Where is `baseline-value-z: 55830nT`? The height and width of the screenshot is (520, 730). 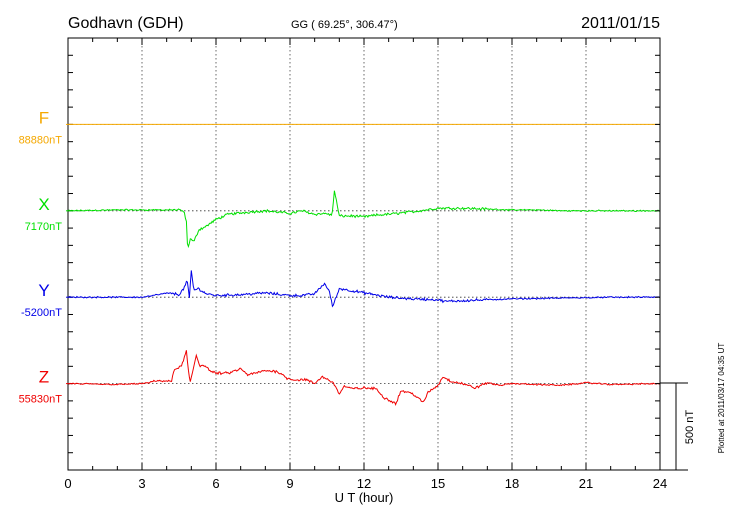
baseline-value-z: 55830nT is located at coordinates (41, 400).